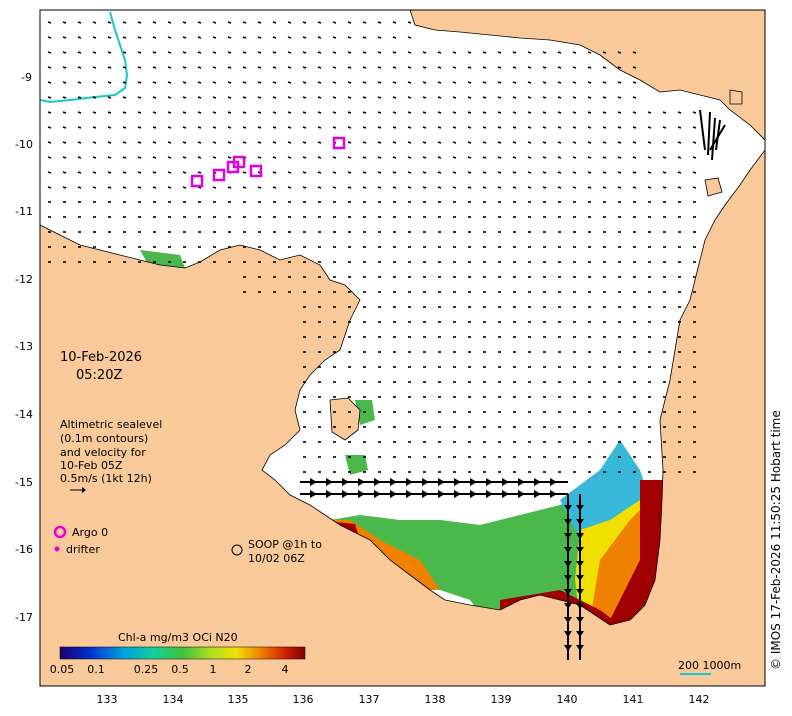 The width and height of the screenshot is (792, 716). What do you see at coordinates (213, 669) in the screenshot?
I see `colorbar-tick: 1` at bounding box center [213, 669].